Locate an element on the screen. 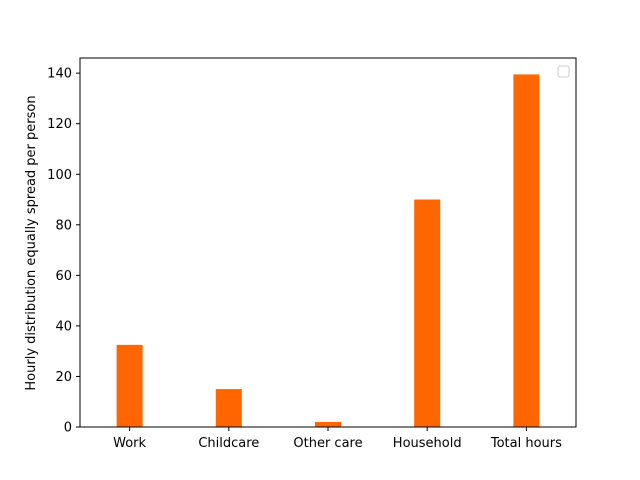 The width and height of the screenshot is (640, 480). legend-frame is located at coordinates (563, 71).